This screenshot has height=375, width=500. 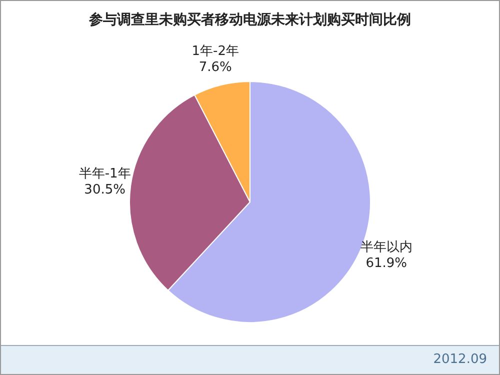 I want to click on data-label: 30.5%, so click(x=105, y=190).